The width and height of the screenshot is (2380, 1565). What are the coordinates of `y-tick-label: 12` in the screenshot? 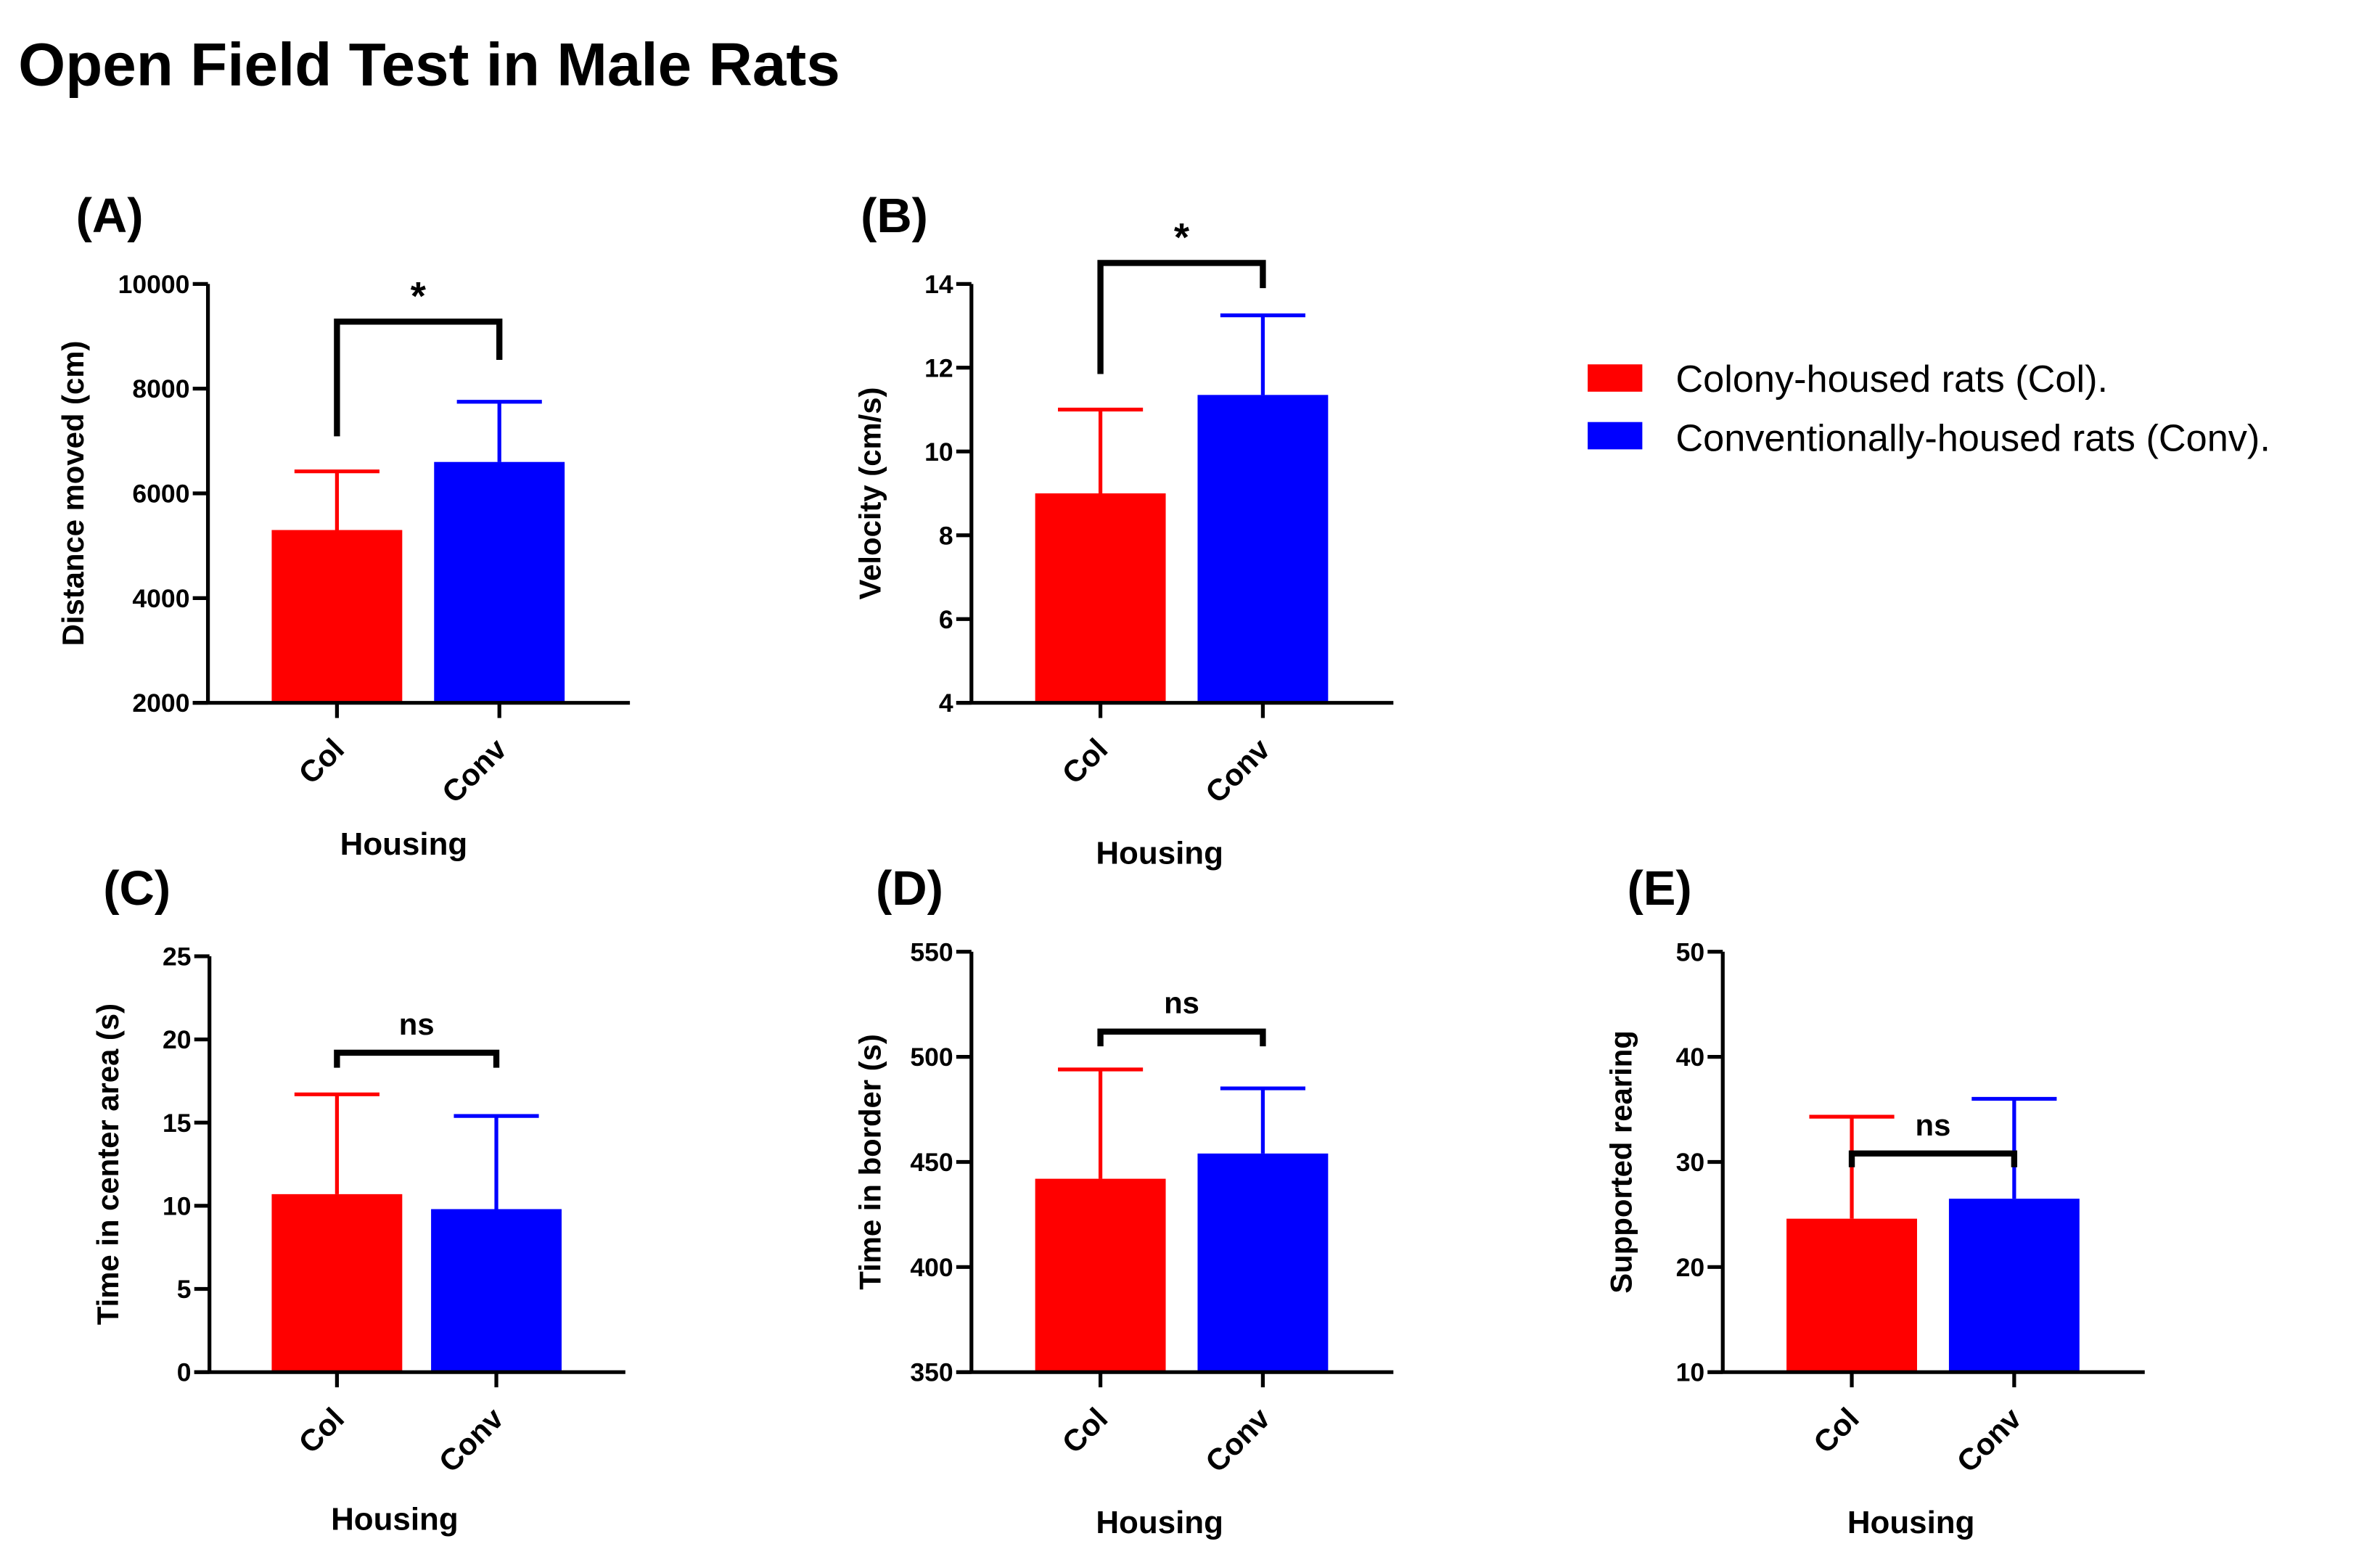 It's located at (938, 367).